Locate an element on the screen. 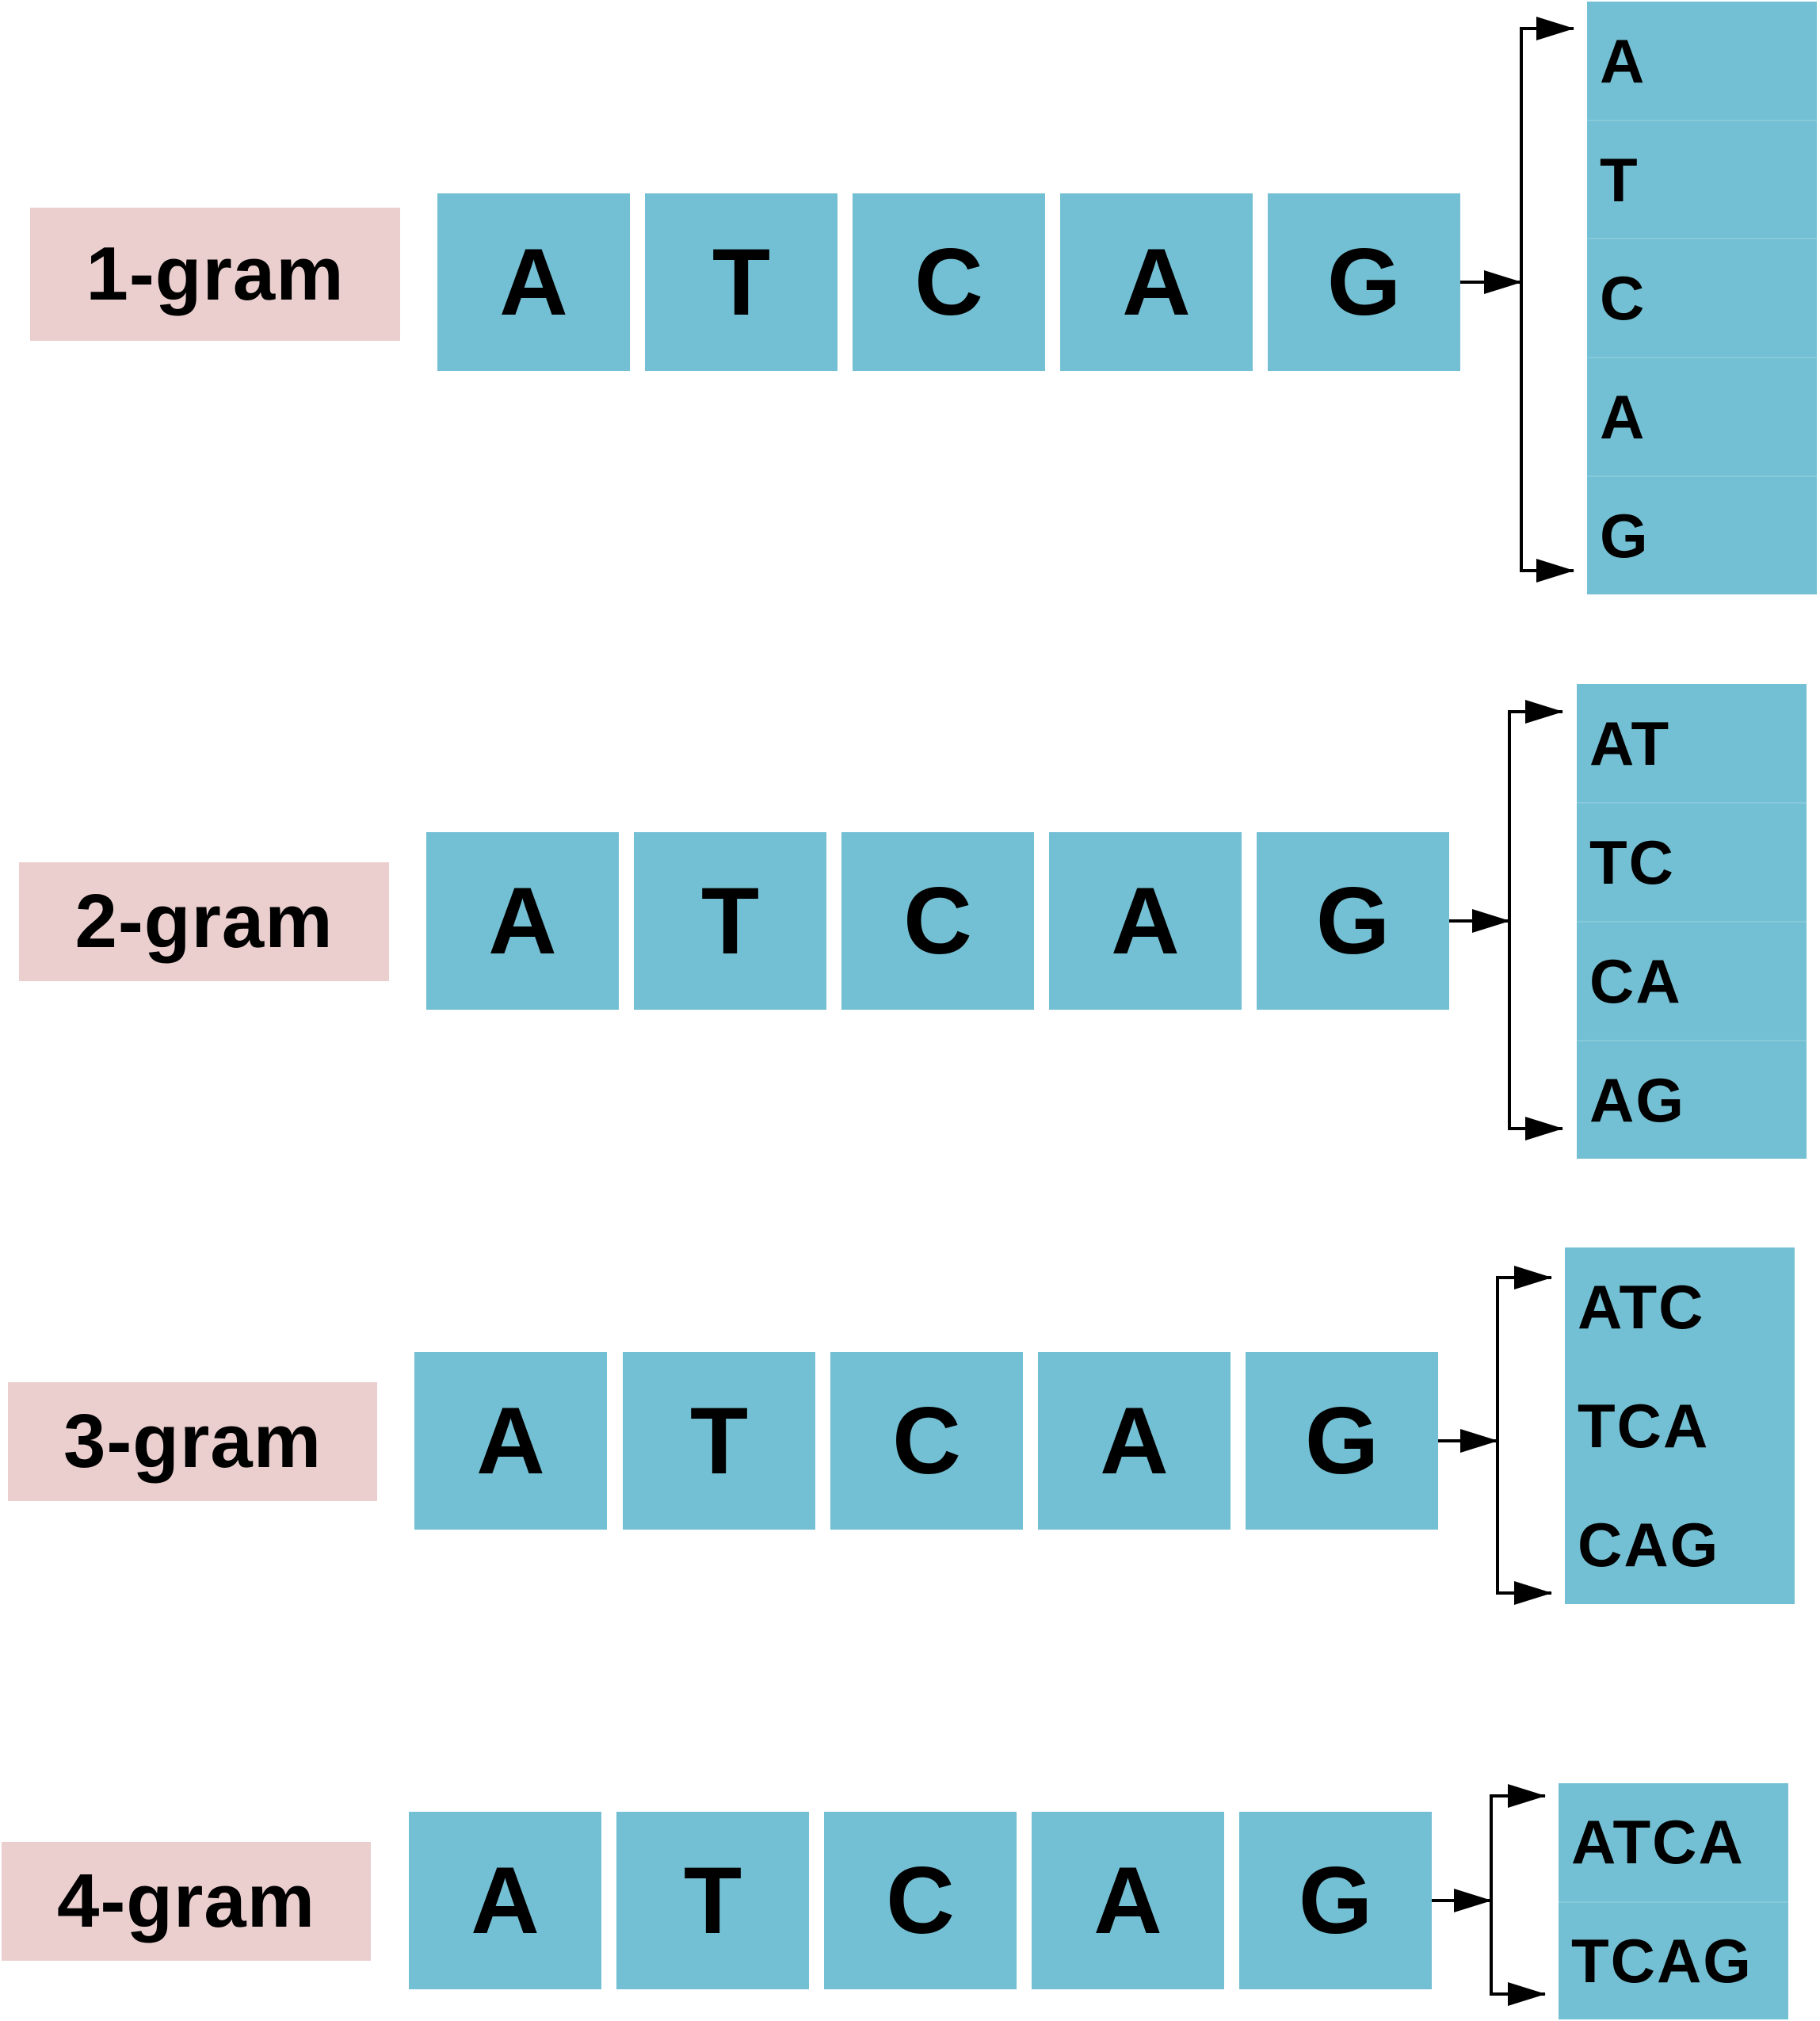 This screenshot has width=1820, height=2021. output-item: TCA is located at coordinates (1644, 1425).